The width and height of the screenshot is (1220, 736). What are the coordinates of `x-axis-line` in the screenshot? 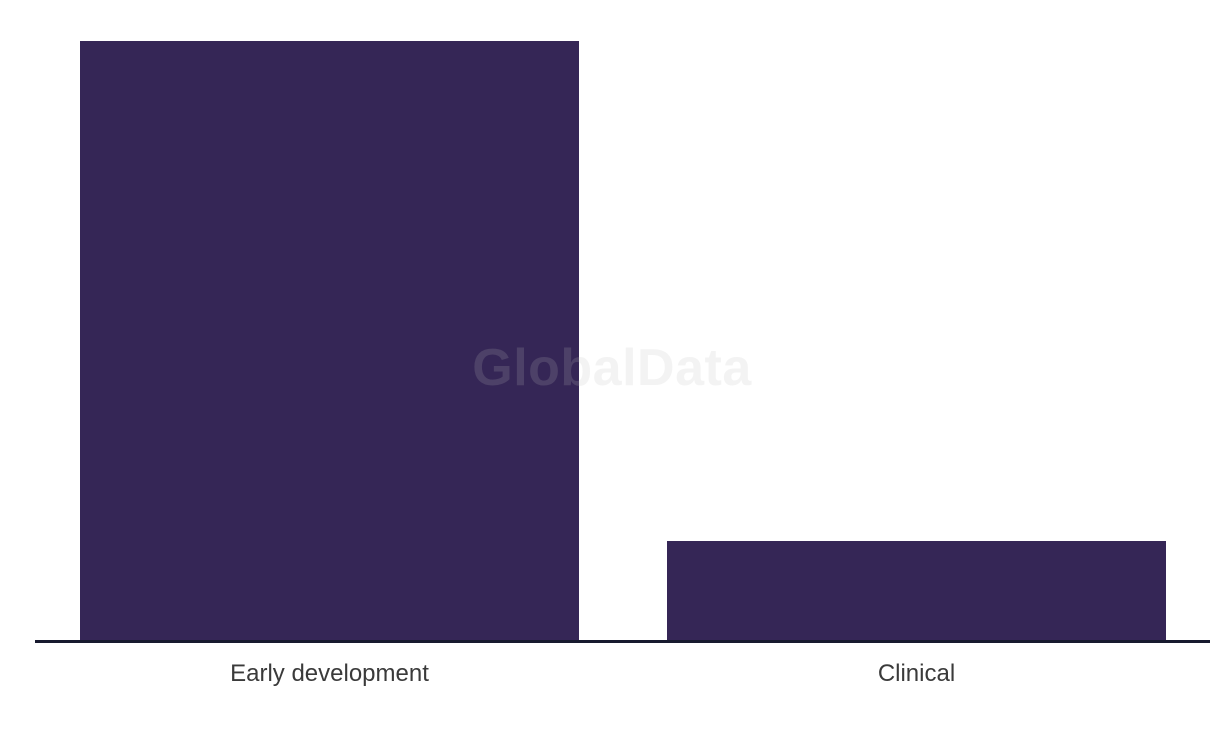 It's located at (622, 641).